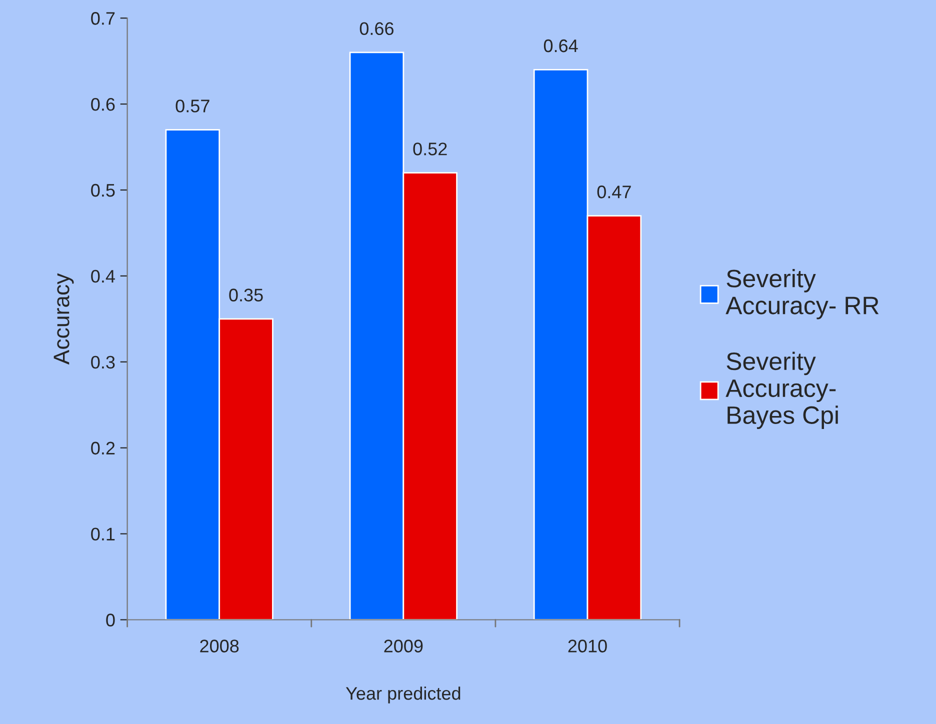  What do you see at coordinates (103, 18) in the screenshot?
I see `y-tick-label: 0.7` at bounding box center [103, 18].